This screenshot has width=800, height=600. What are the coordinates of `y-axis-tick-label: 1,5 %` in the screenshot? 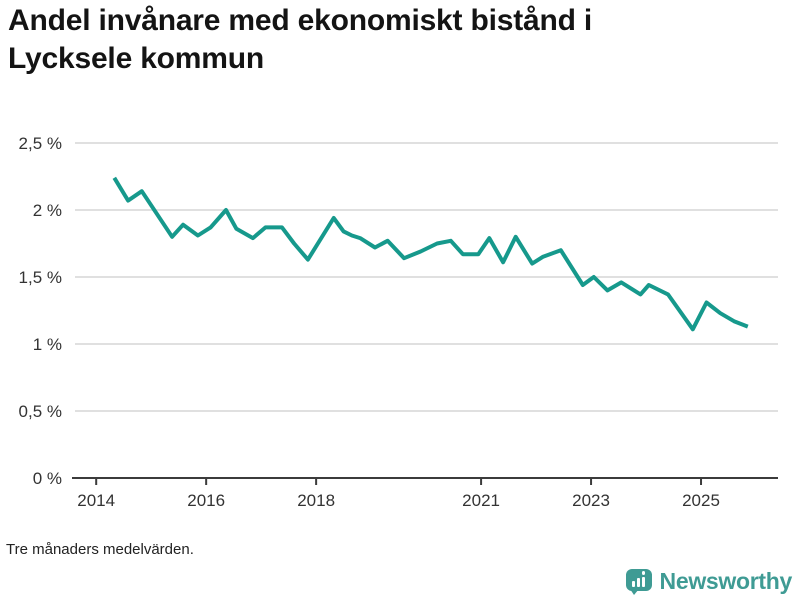 It's located at (40, 277).